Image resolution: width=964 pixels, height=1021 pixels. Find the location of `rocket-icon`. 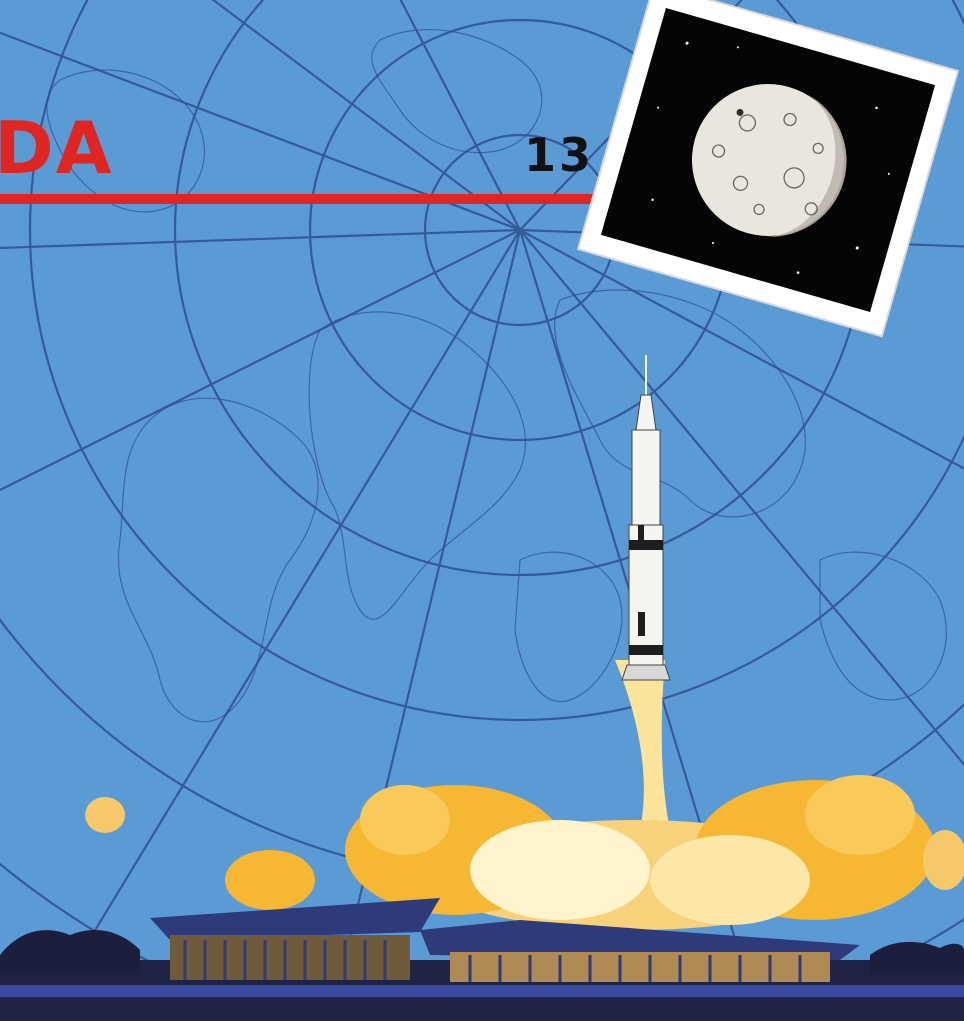

rocket-icon is located at coordinates (646, 518).